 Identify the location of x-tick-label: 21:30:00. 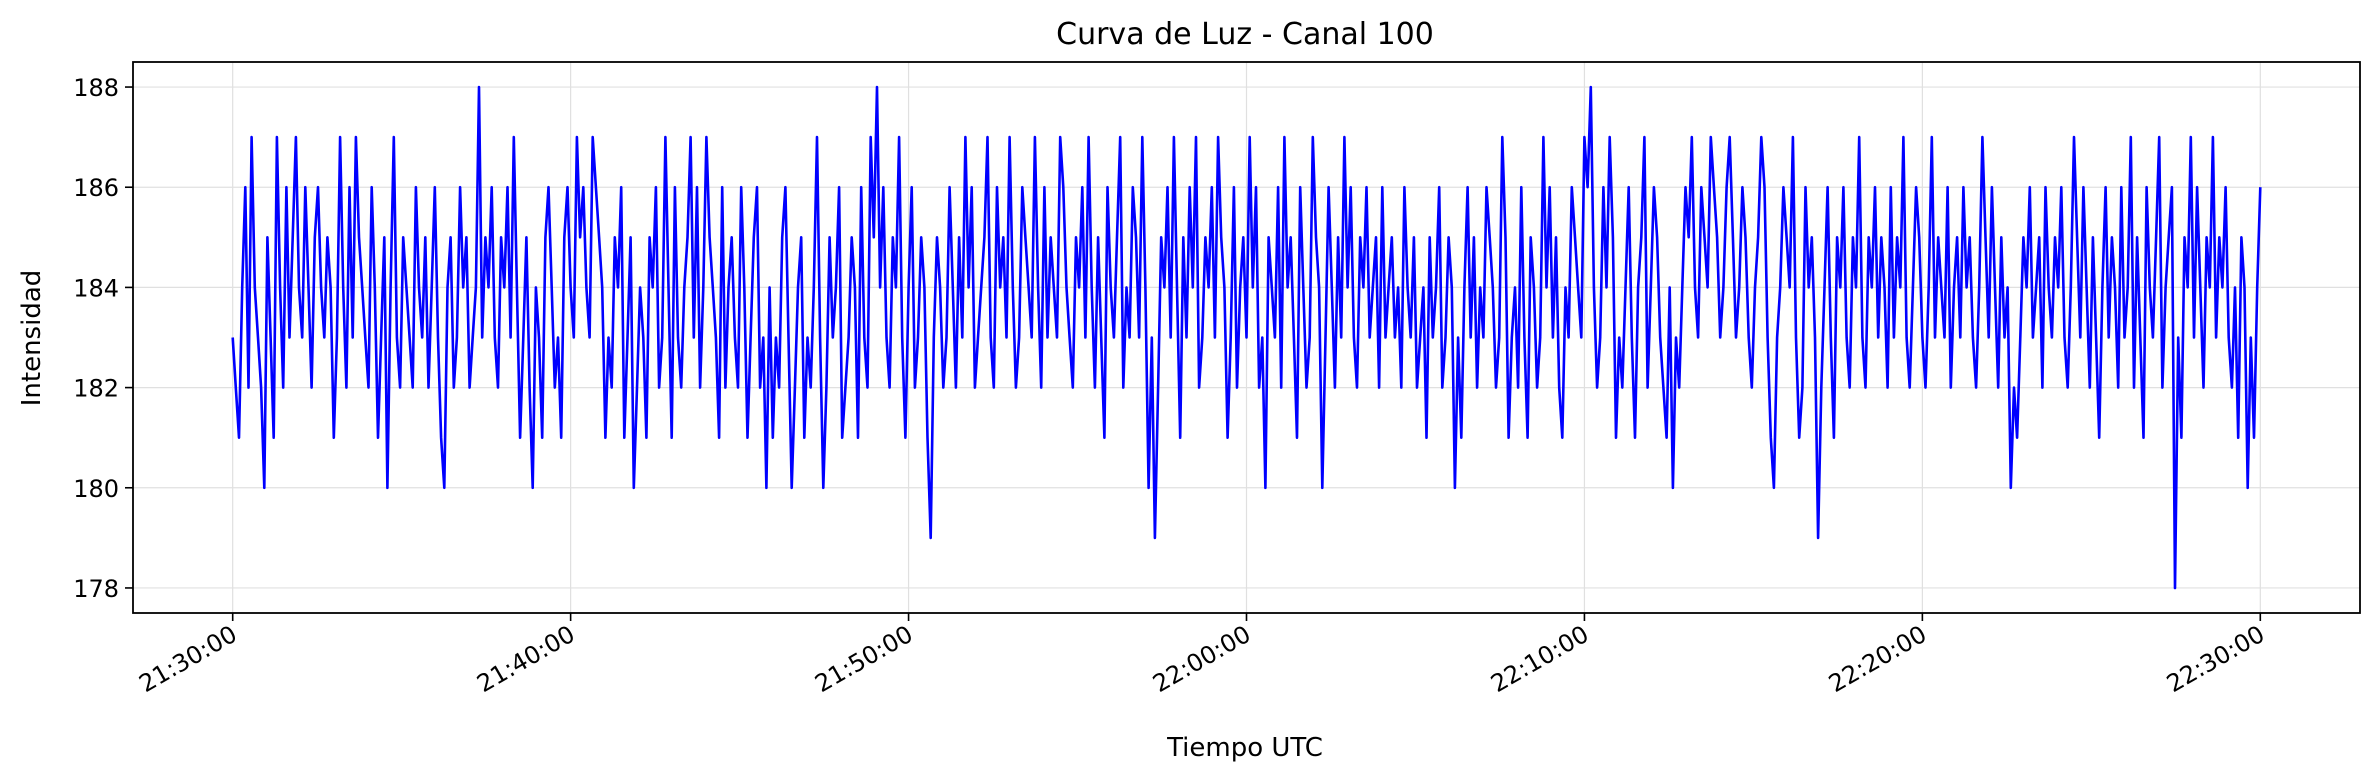
(187, 659).